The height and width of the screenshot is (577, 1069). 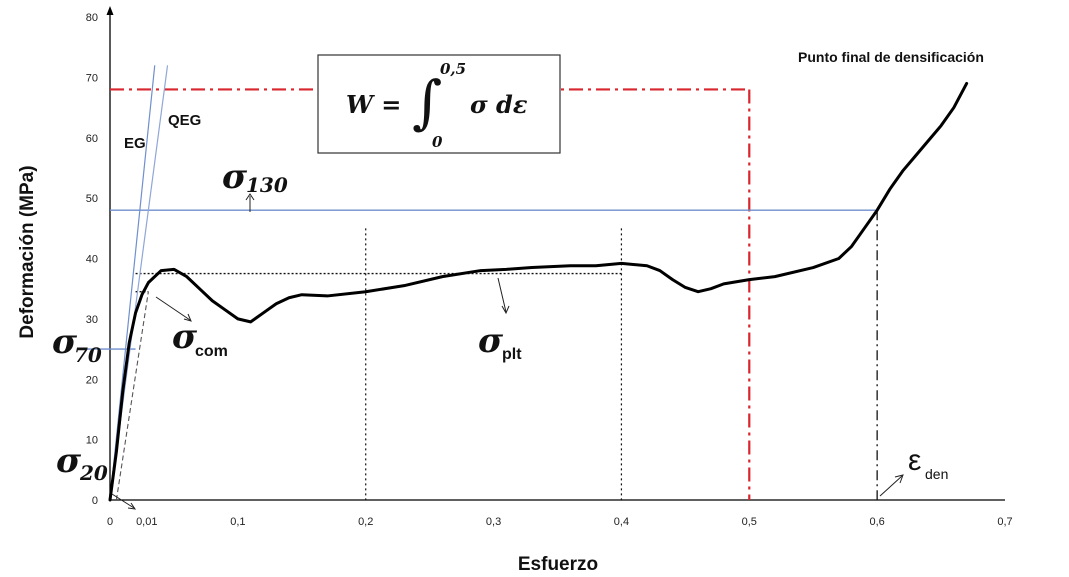 I want to click on x-tick-label: 0,5, so click(x=749, y=522).